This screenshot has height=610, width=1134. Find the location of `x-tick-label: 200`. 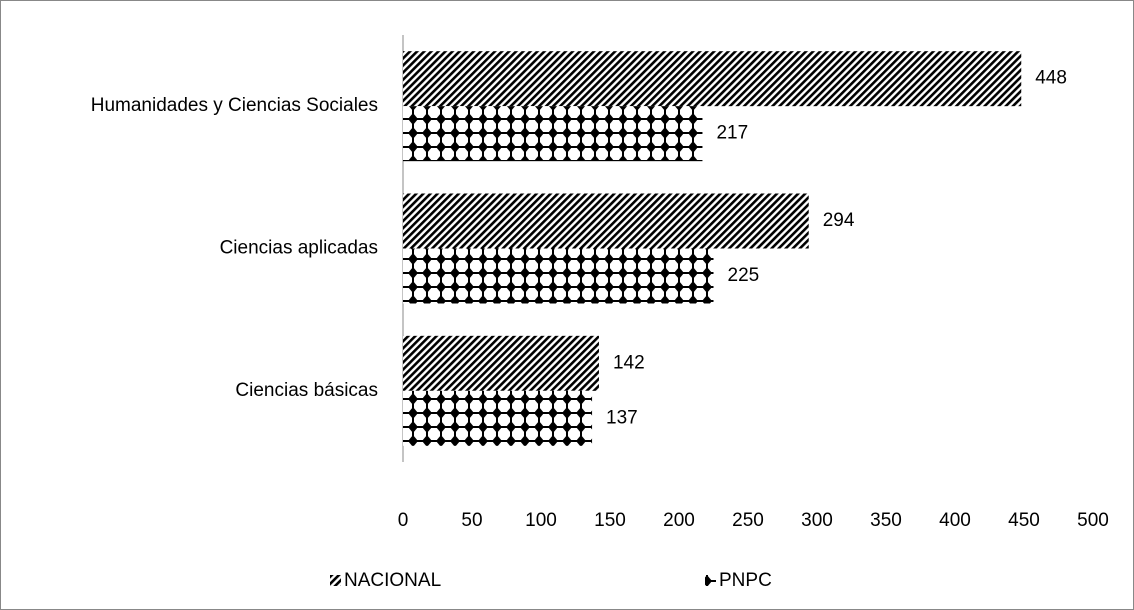

x-tick-label: 200 is located at coordinates (679, 520).